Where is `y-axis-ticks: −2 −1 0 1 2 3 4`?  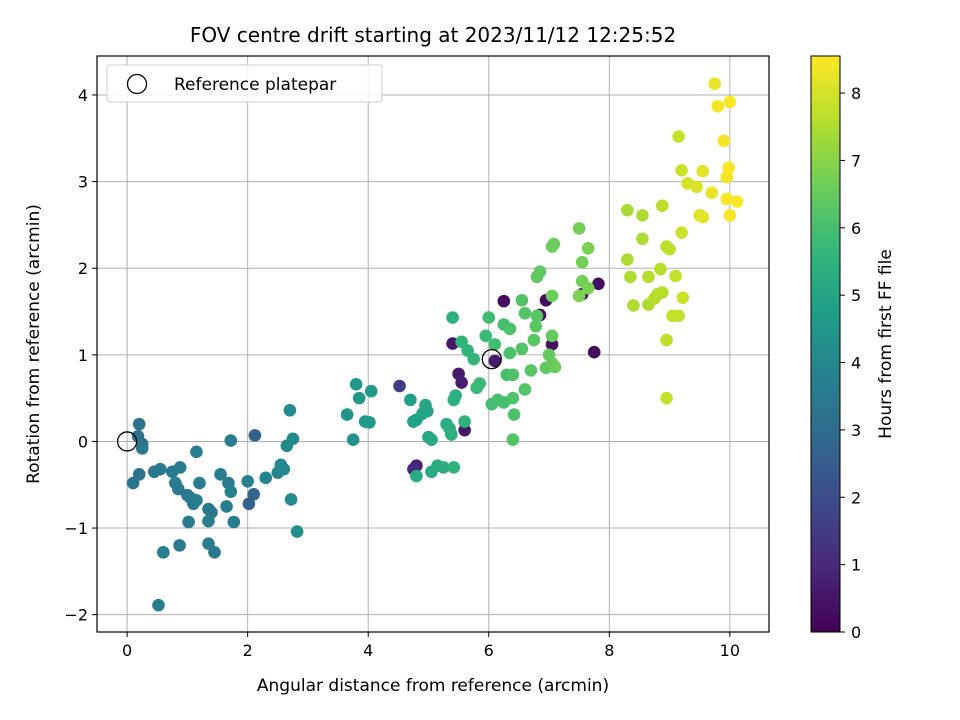 y-axis-ticks: −2 −1 0 1 2 3 4 is located at coordinates (80, 355).